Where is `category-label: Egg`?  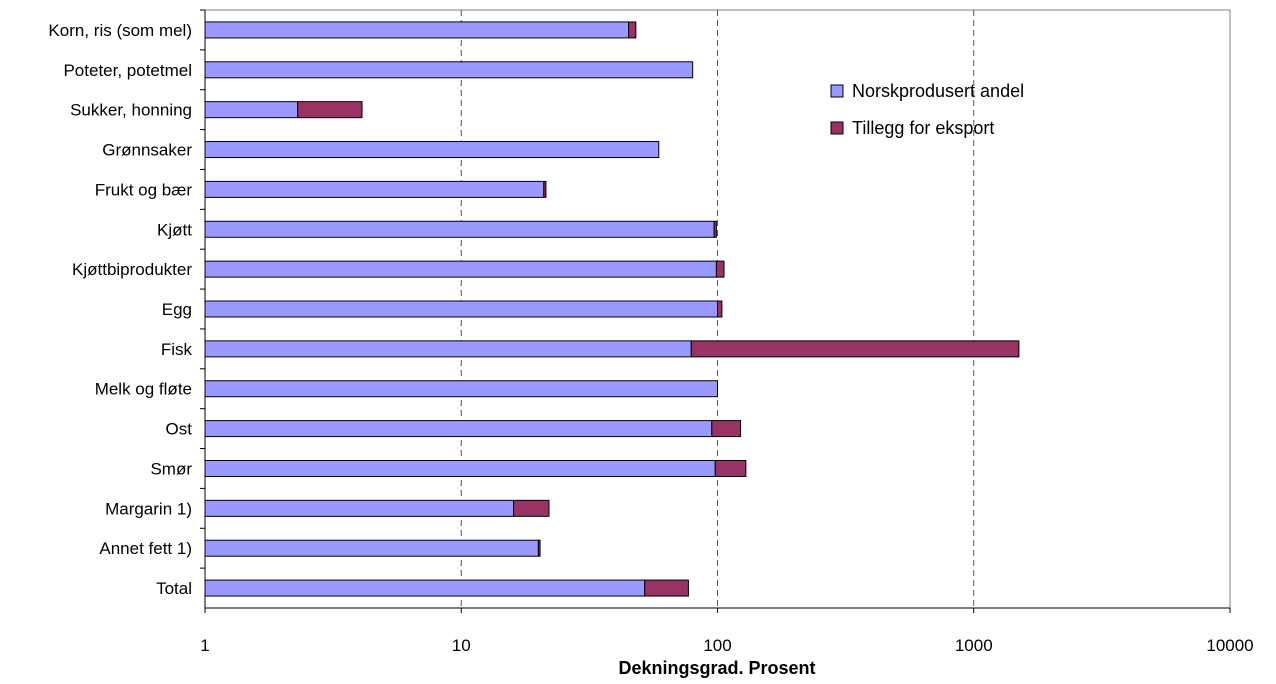
category-label: Egg is located at coordinates (177, 309).